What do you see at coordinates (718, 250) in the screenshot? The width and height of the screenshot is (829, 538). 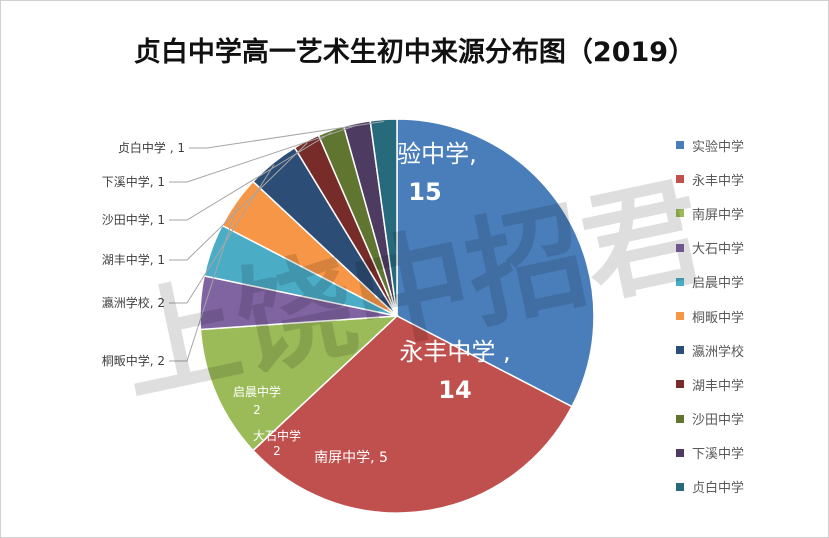 I see `legend-label: 大石中学` at bounding box center [718, 250].